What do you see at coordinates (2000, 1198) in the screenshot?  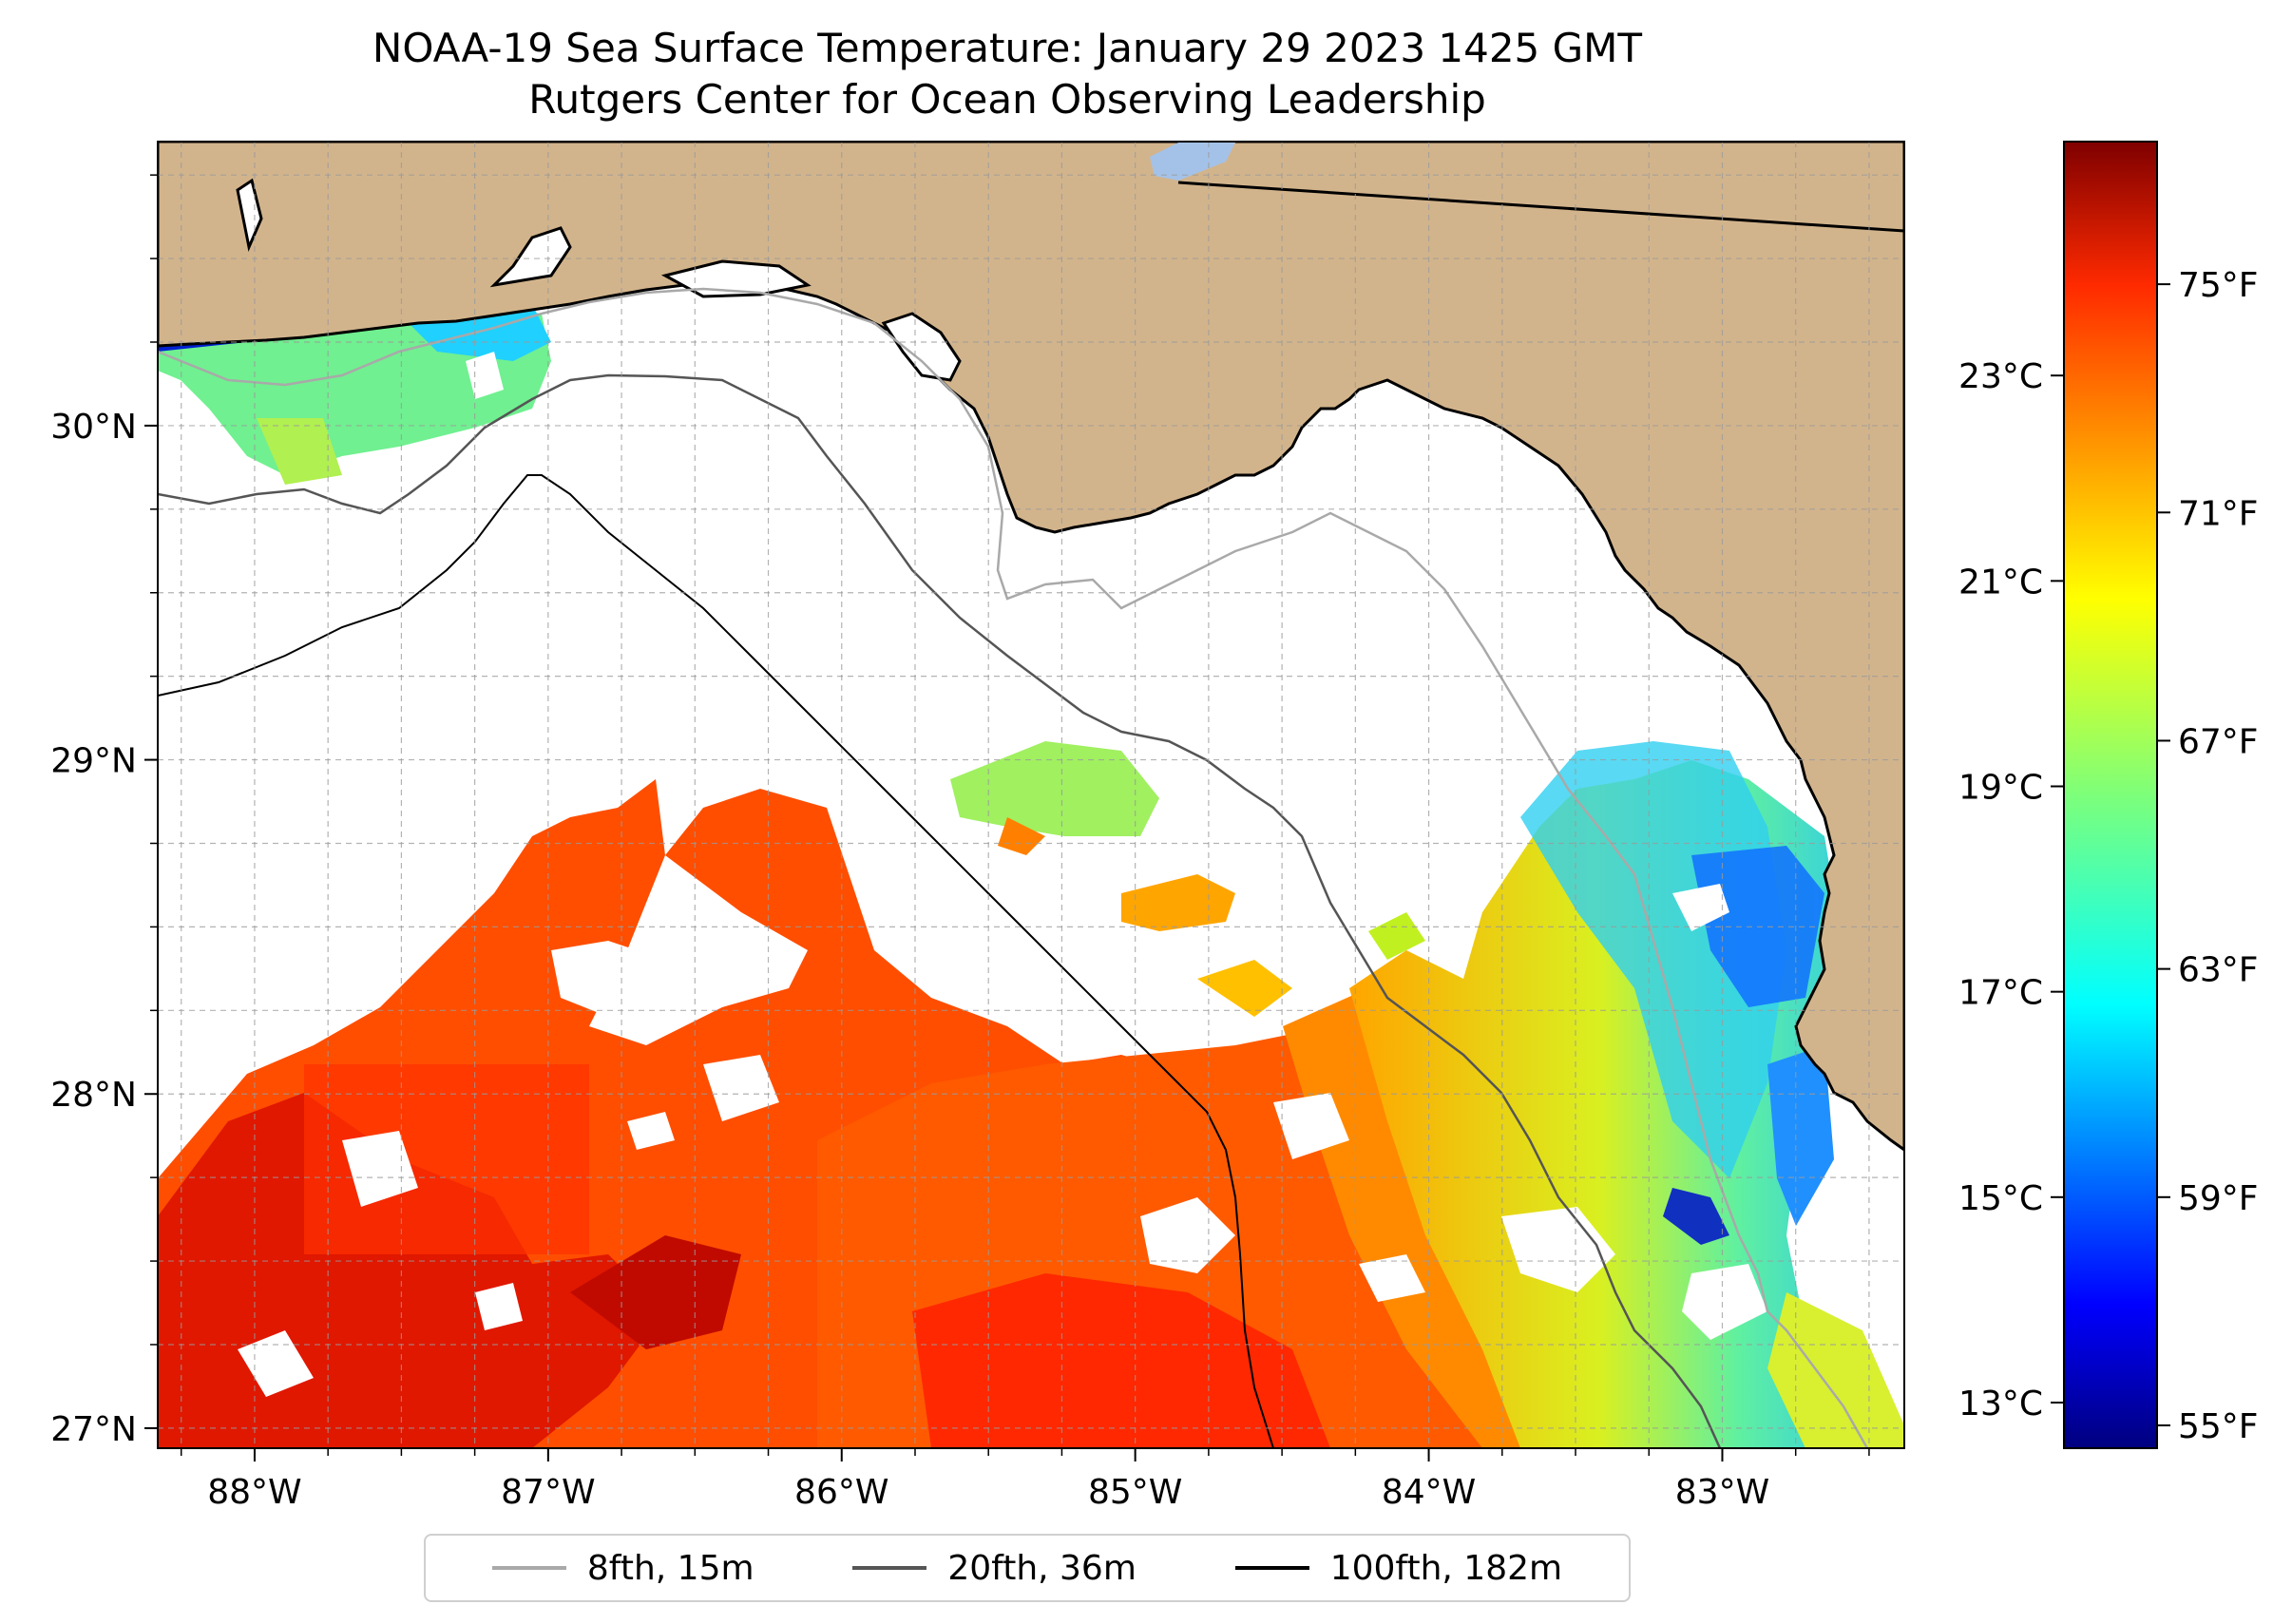 I see `colorbar-c-label: 15°C` at bounding box center [2000, 1198].